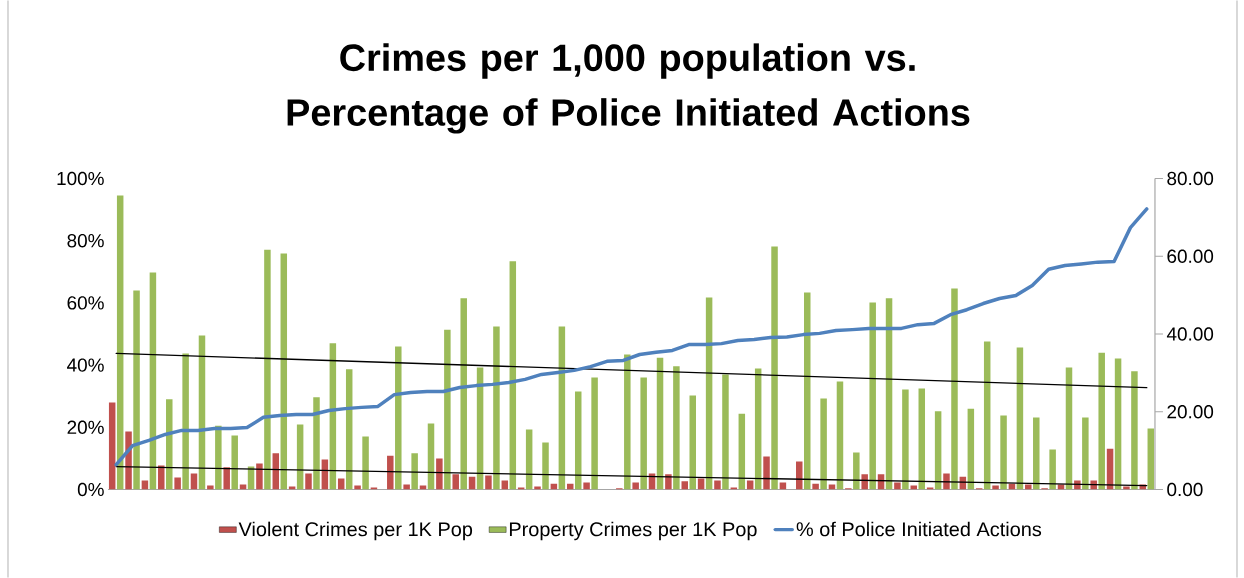 The image size is (1244, 578). Describe the element at coordinates (85, 303) in the screenshot. I see `y-tick-label: 60%` at that location.